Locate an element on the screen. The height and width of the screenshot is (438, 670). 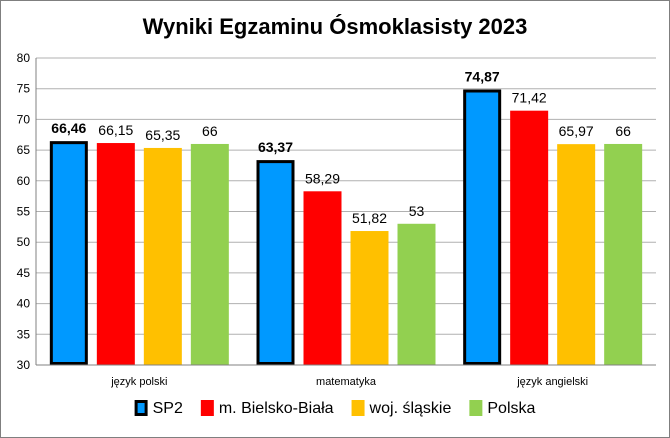
data-label: 66,15 is located at coordinates (115, 130).